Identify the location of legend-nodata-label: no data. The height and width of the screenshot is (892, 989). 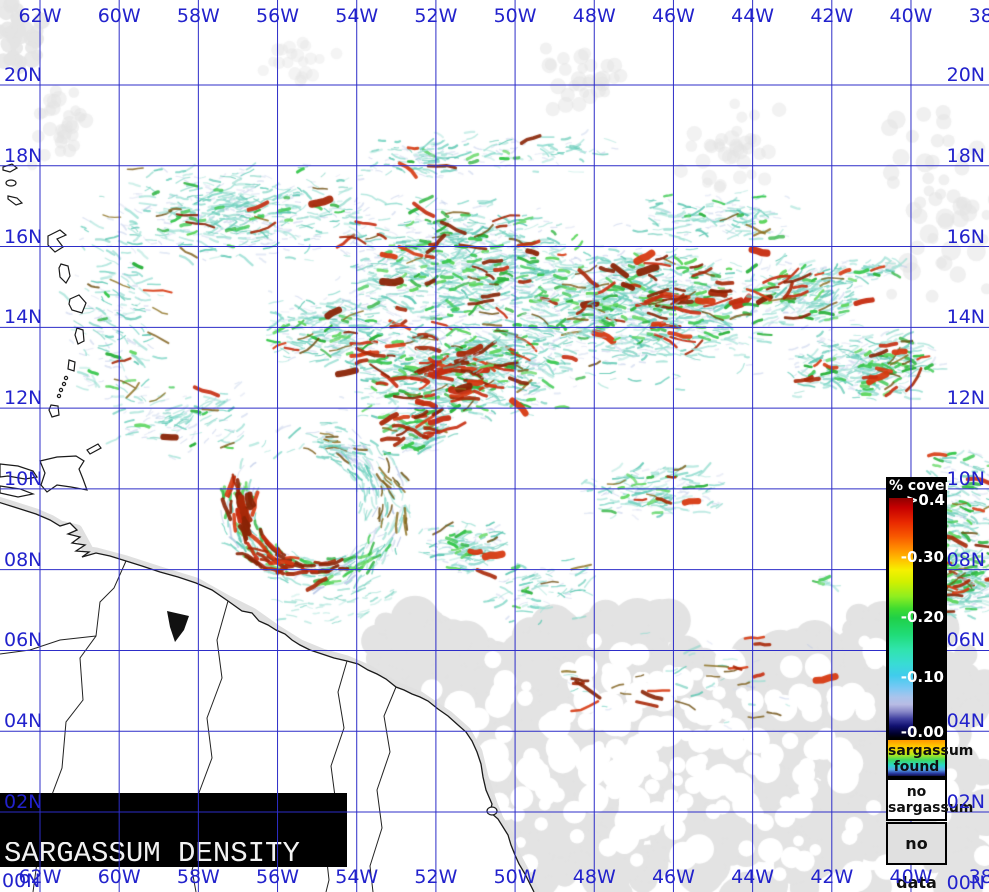
(916, 863).